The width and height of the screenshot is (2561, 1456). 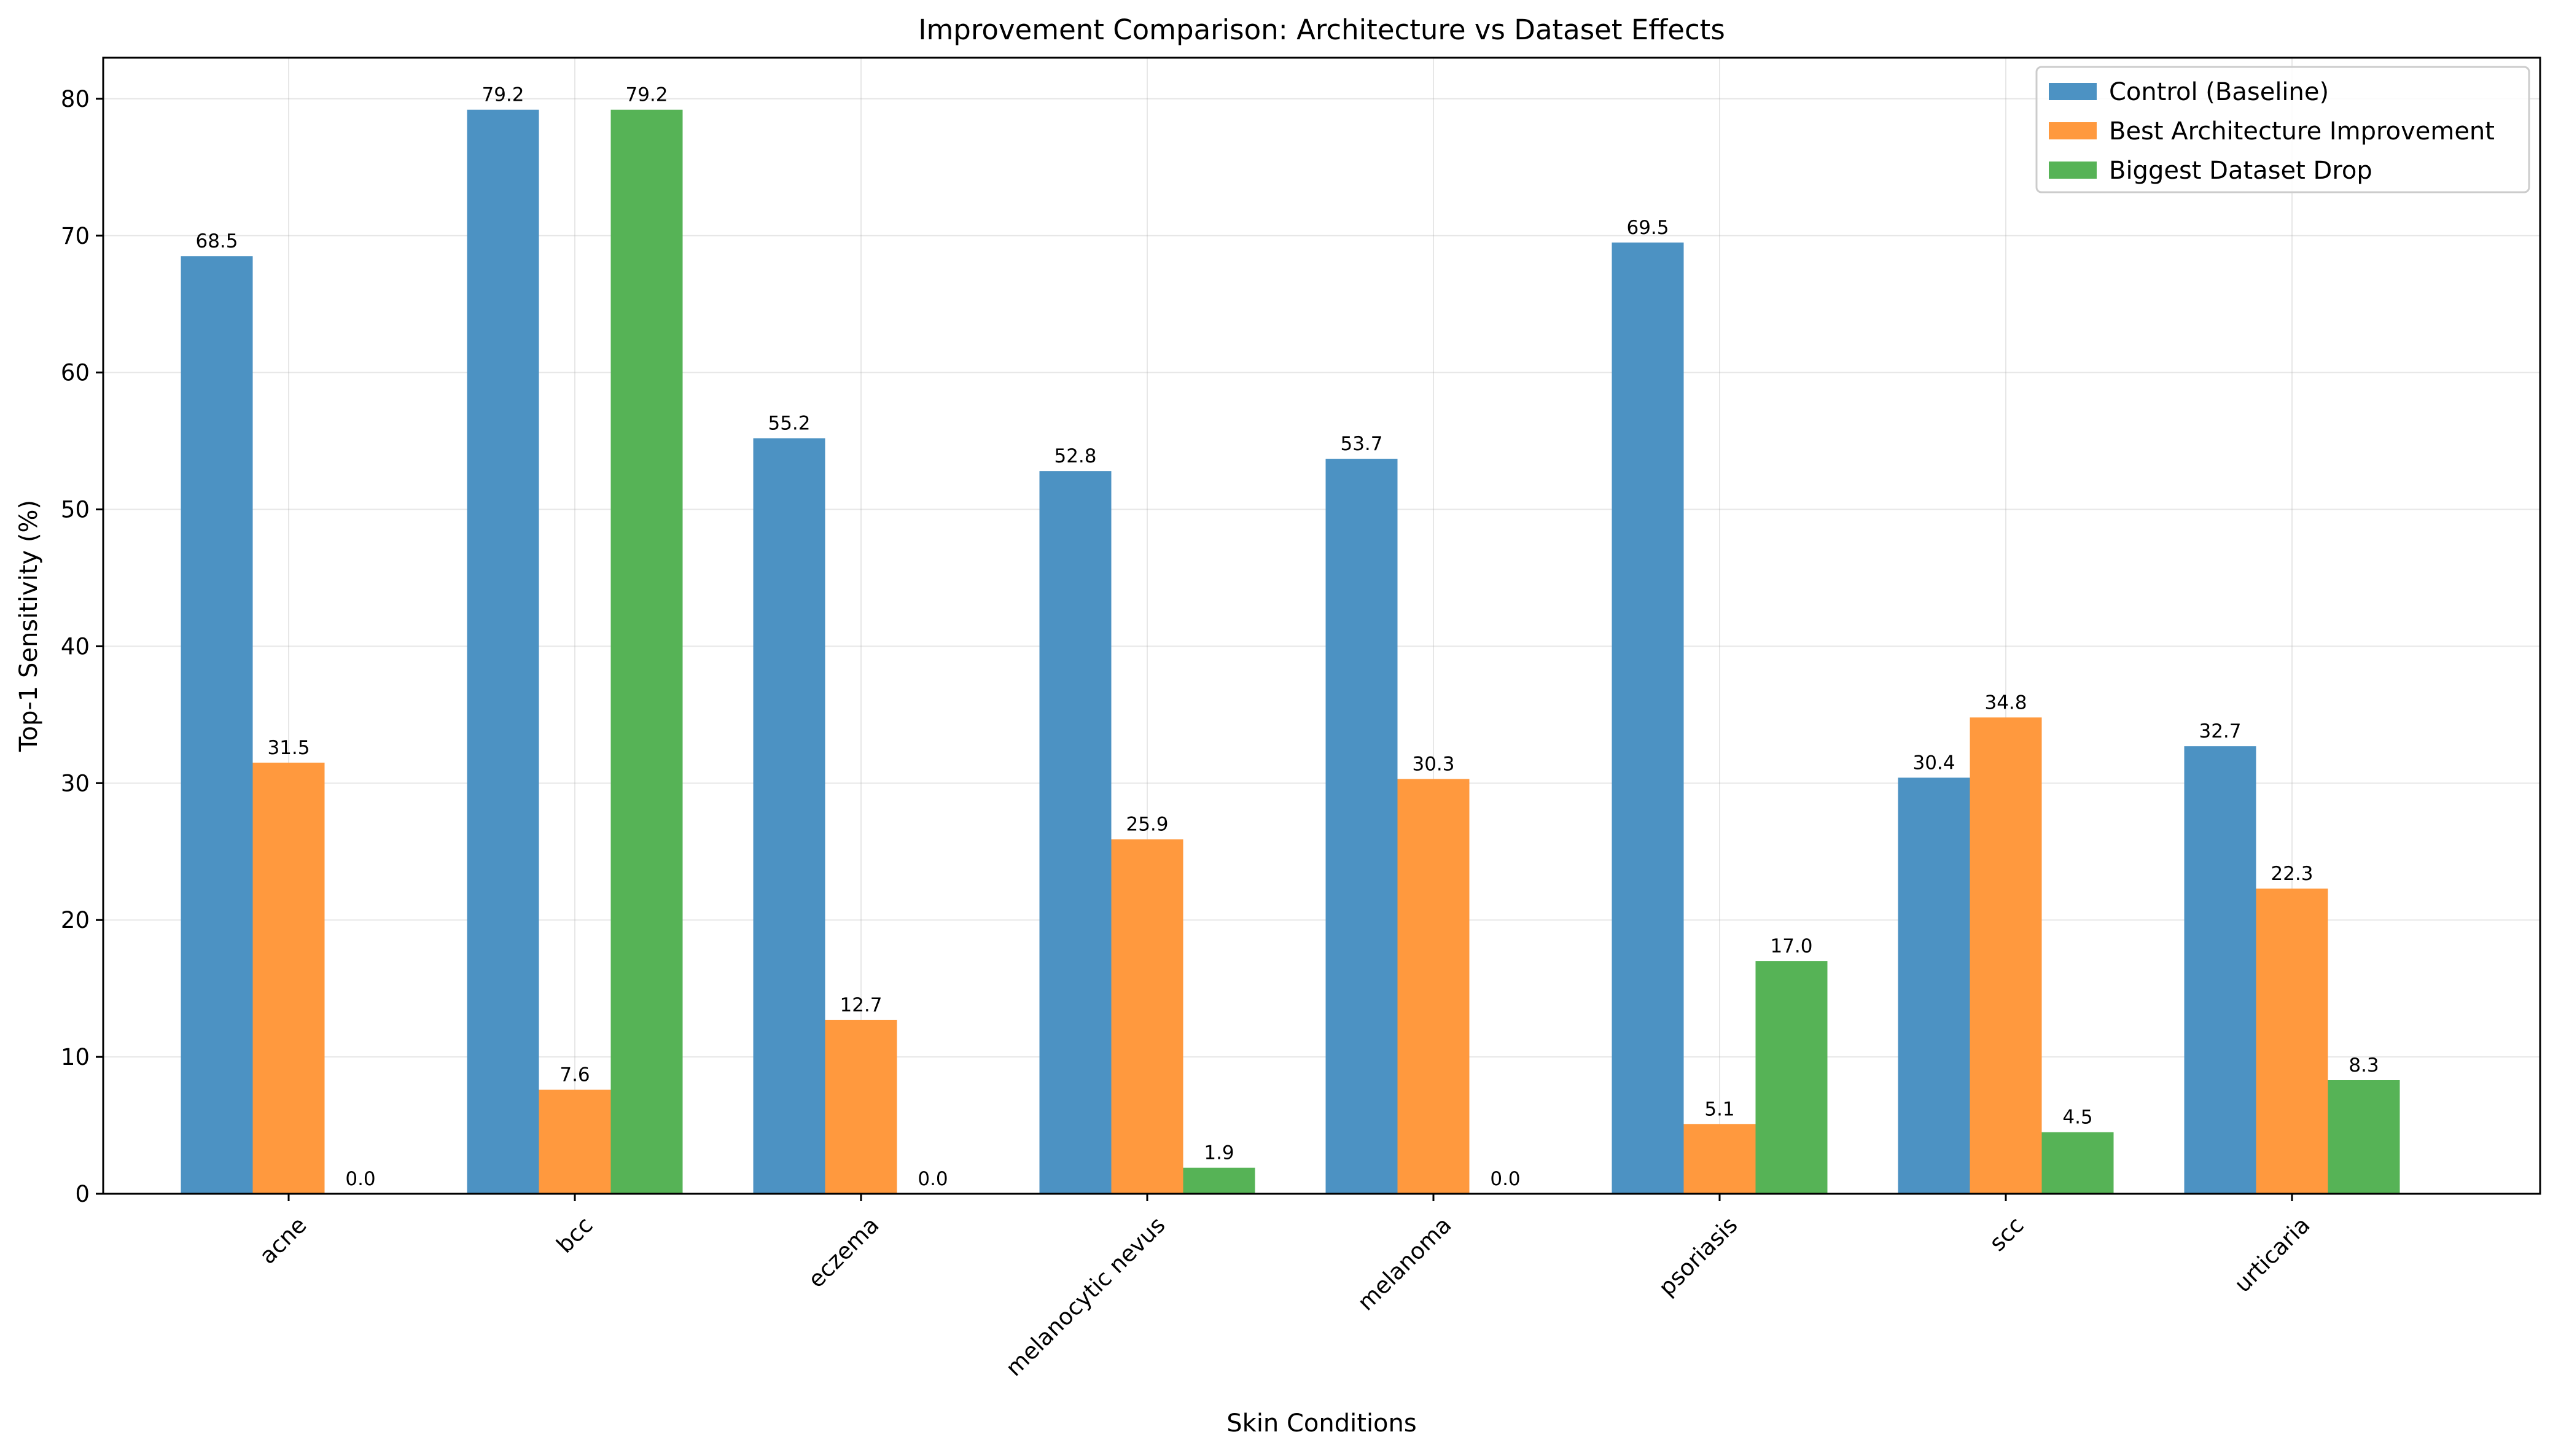 I want to click on bar-value-label: 1.9, so click(x=1219, y=1153).